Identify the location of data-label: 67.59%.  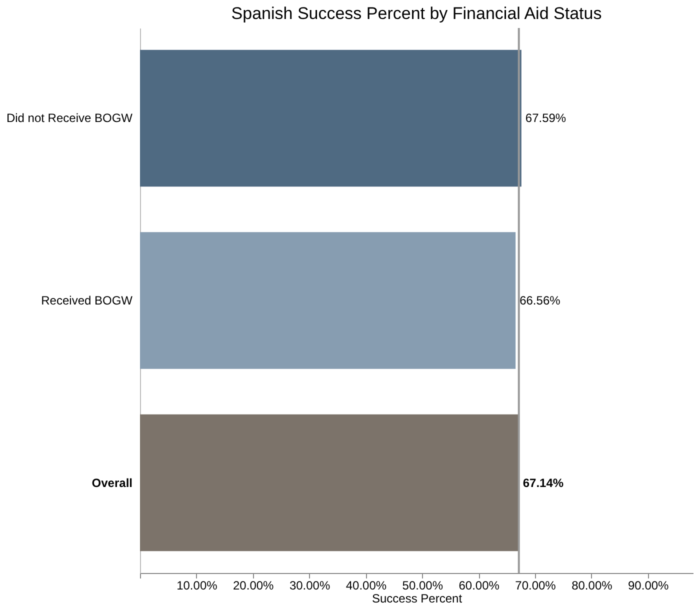
(545, 118).